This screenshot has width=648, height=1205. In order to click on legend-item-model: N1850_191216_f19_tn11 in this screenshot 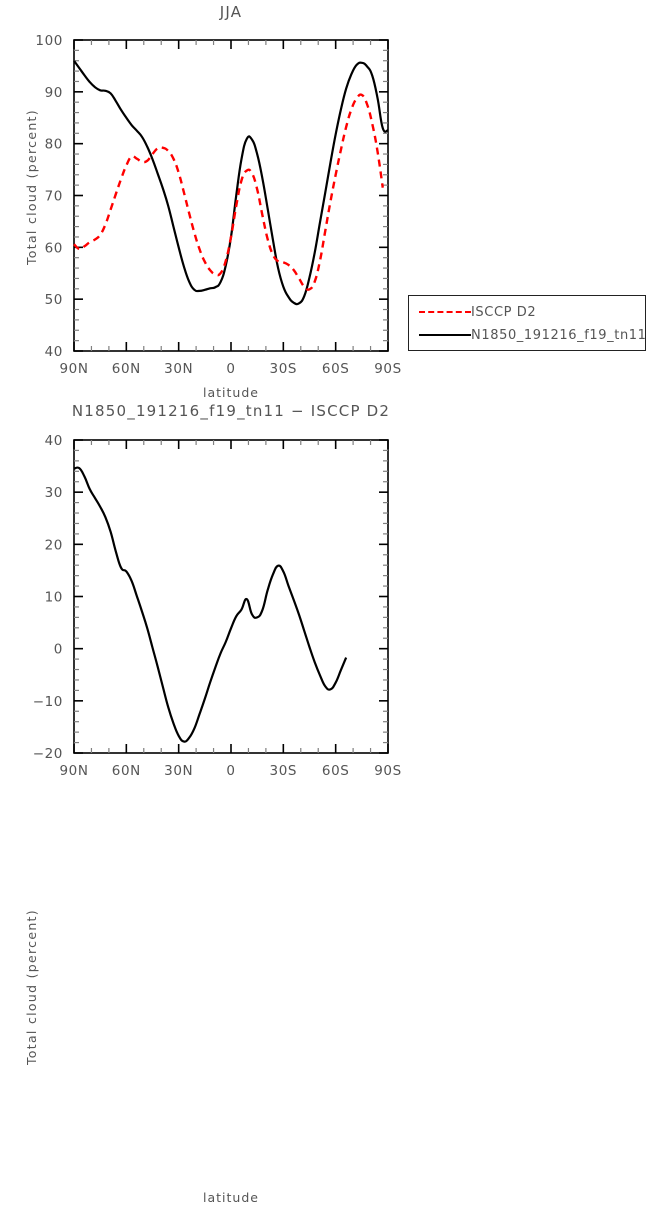, I will do `click(533, 335)`.